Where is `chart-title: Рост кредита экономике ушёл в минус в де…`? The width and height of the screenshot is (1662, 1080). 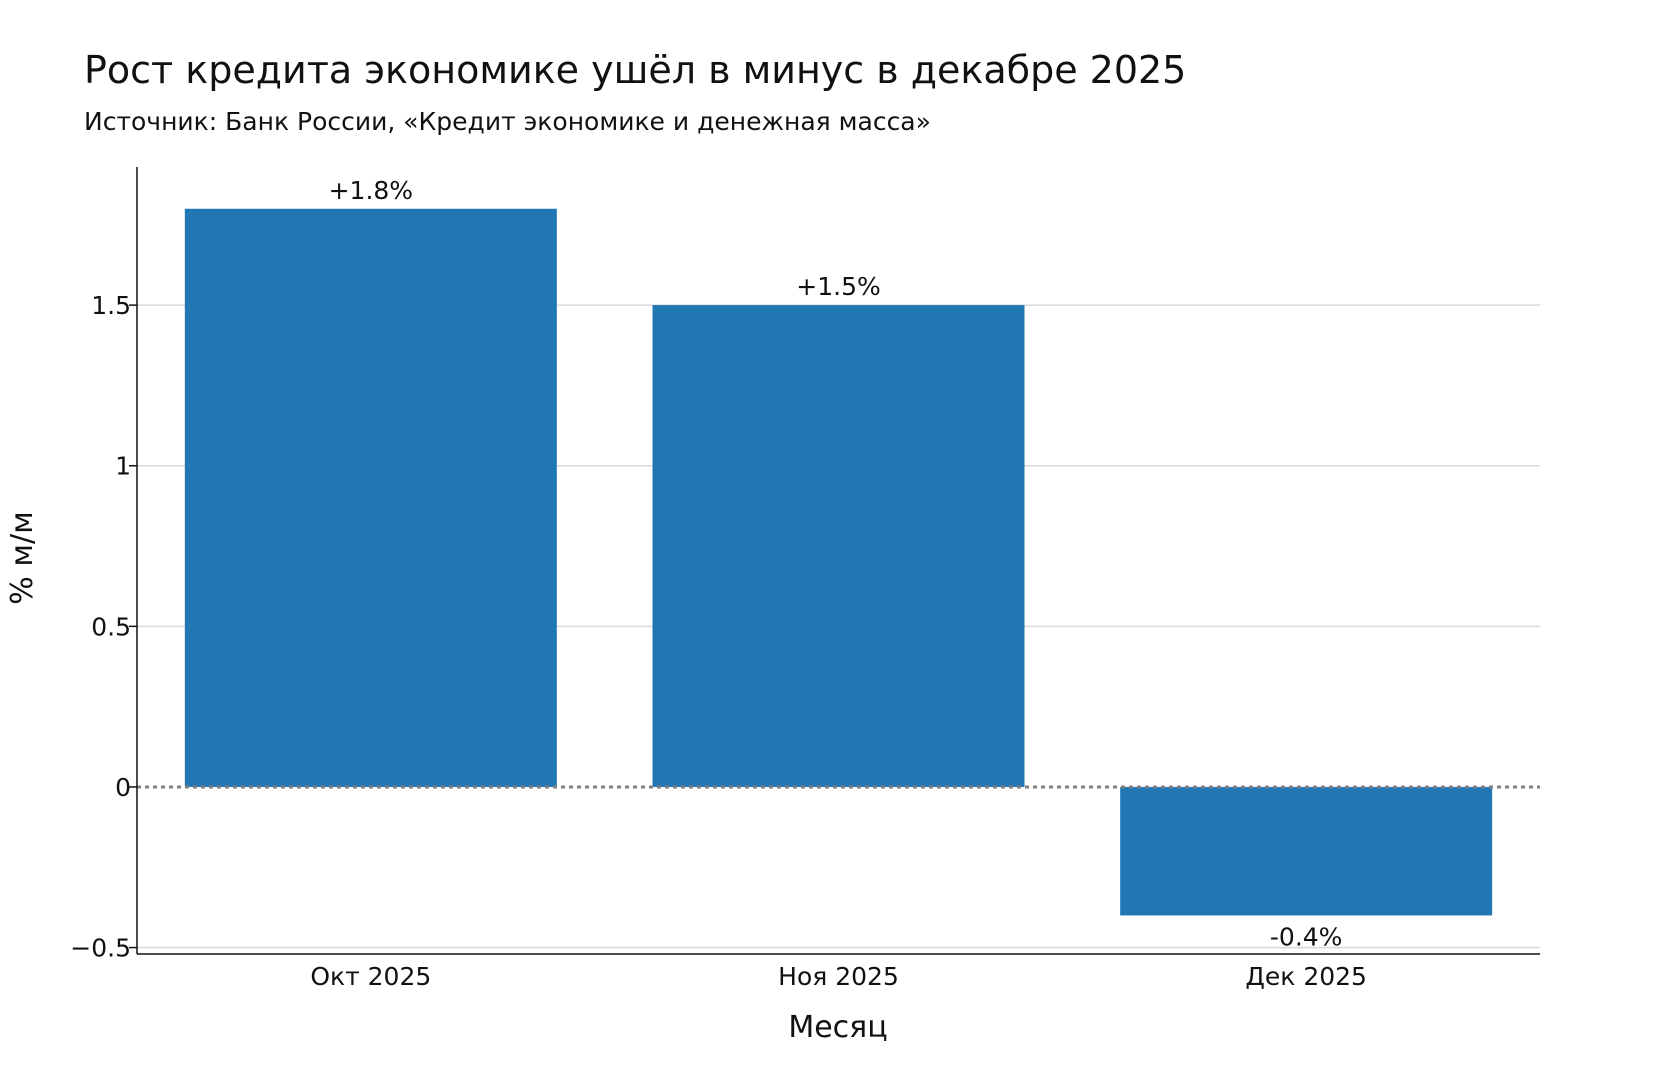
chart-title: Рост кредита экономике ушёл в минус в де… is located at coordinates (635, 70).